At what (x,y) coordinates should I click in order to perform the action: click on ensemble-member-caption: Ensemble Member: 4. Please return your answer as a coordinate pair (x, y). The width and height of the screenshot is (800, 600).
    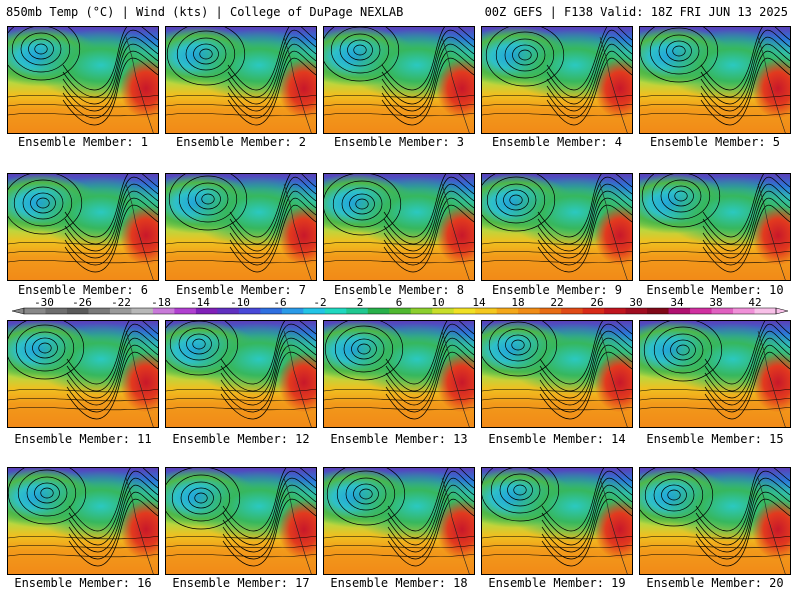
    Looking at the image, I should click on (557, 142).